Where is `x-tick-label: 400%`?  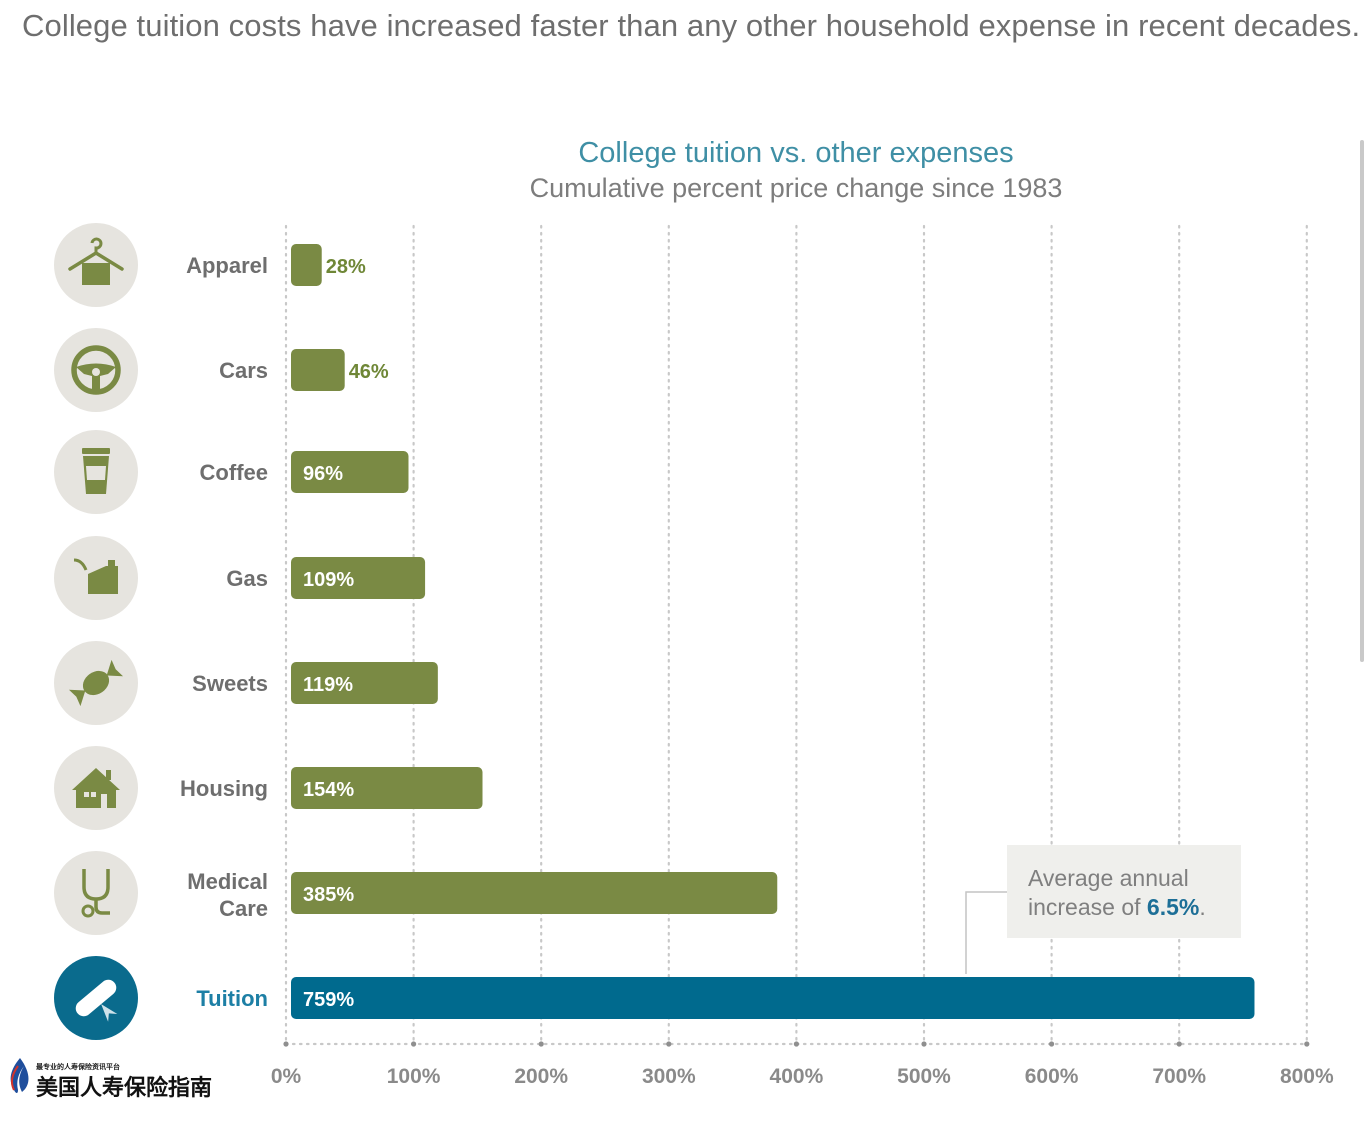
x-tick-label: 400% is located at coordinates (797, 1076).